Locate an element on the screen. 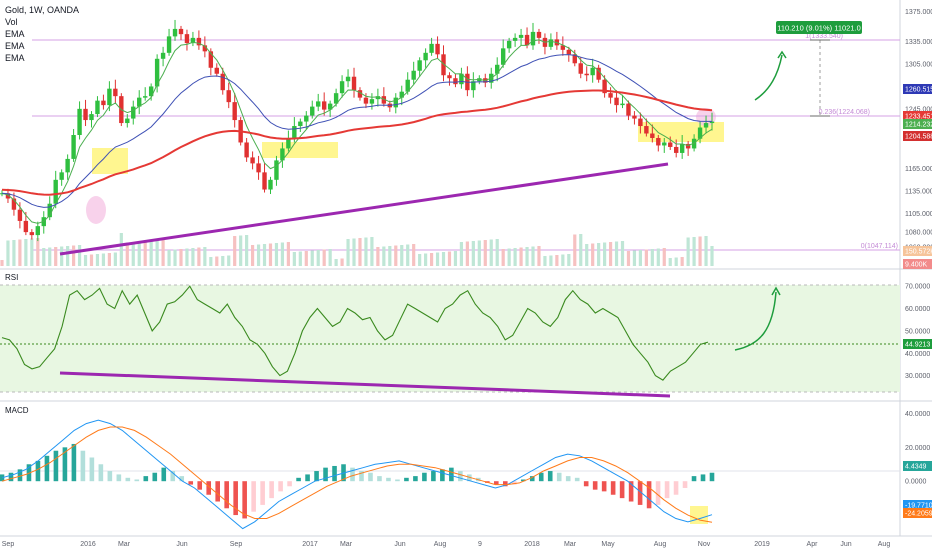  macd-label: MACD is located at coordinates (17, 410).